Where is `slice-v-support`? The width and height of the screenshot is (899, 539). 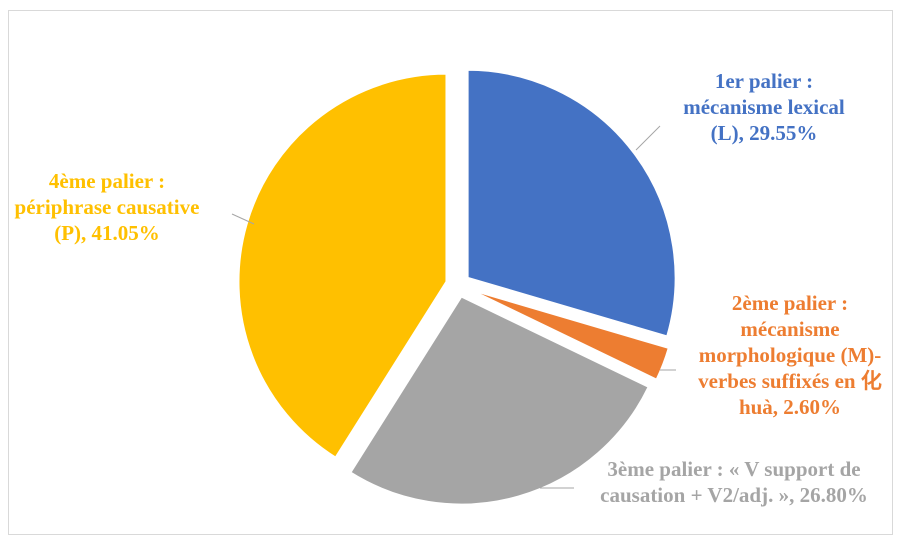 slice-v-support is located at coordinates (500, 400).